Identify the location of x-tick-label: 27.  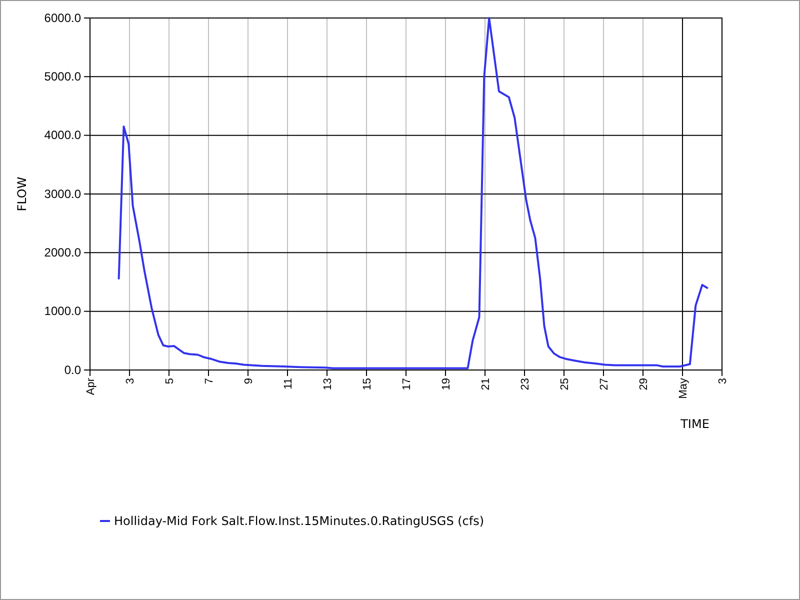
(604, 384).